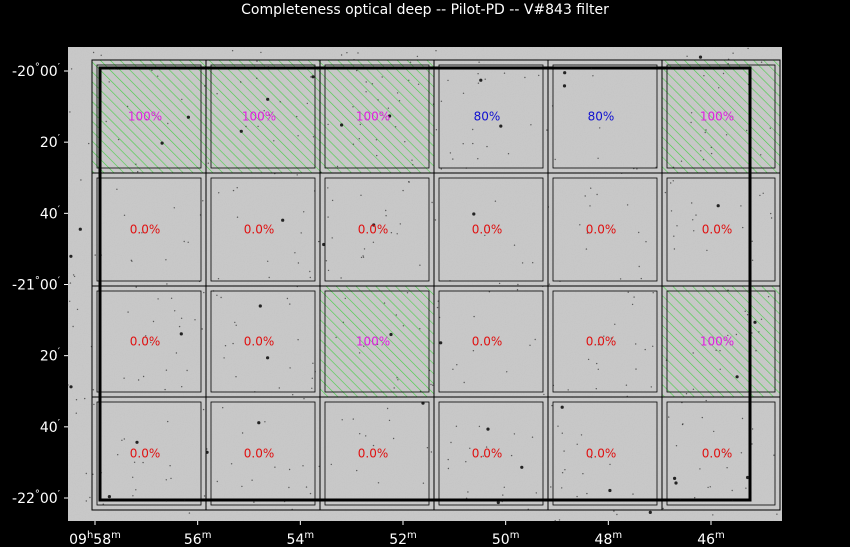 The height and width of the screenshot is (547, 850). I want to click on cell-label-1-0: 0.0%, so click(145, 230).